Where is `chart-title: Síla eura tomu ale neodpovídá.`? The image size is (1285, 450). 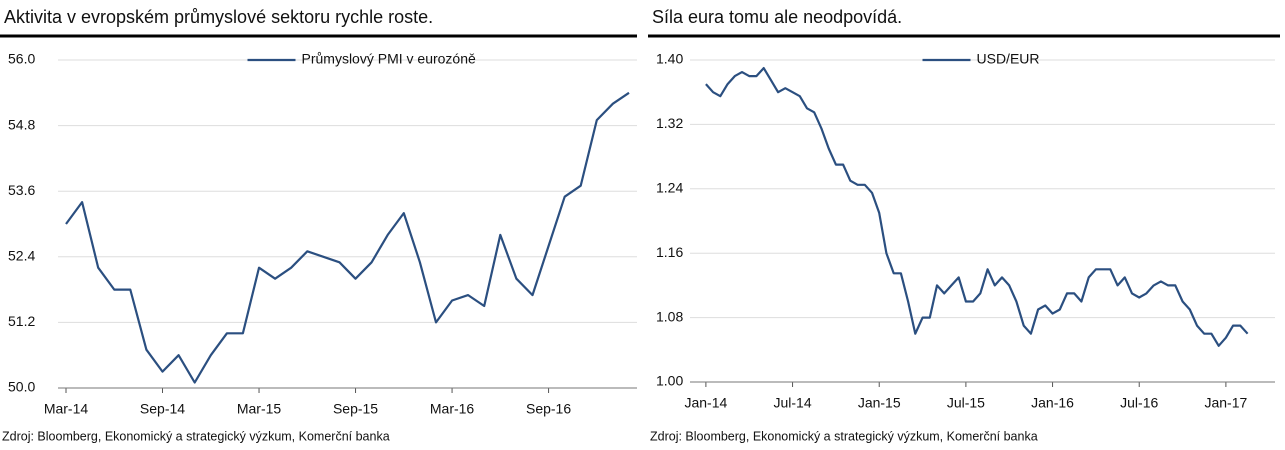
chart-title: Síla eura tomu ale neodpovídá. is located at coordinates (777, 17).